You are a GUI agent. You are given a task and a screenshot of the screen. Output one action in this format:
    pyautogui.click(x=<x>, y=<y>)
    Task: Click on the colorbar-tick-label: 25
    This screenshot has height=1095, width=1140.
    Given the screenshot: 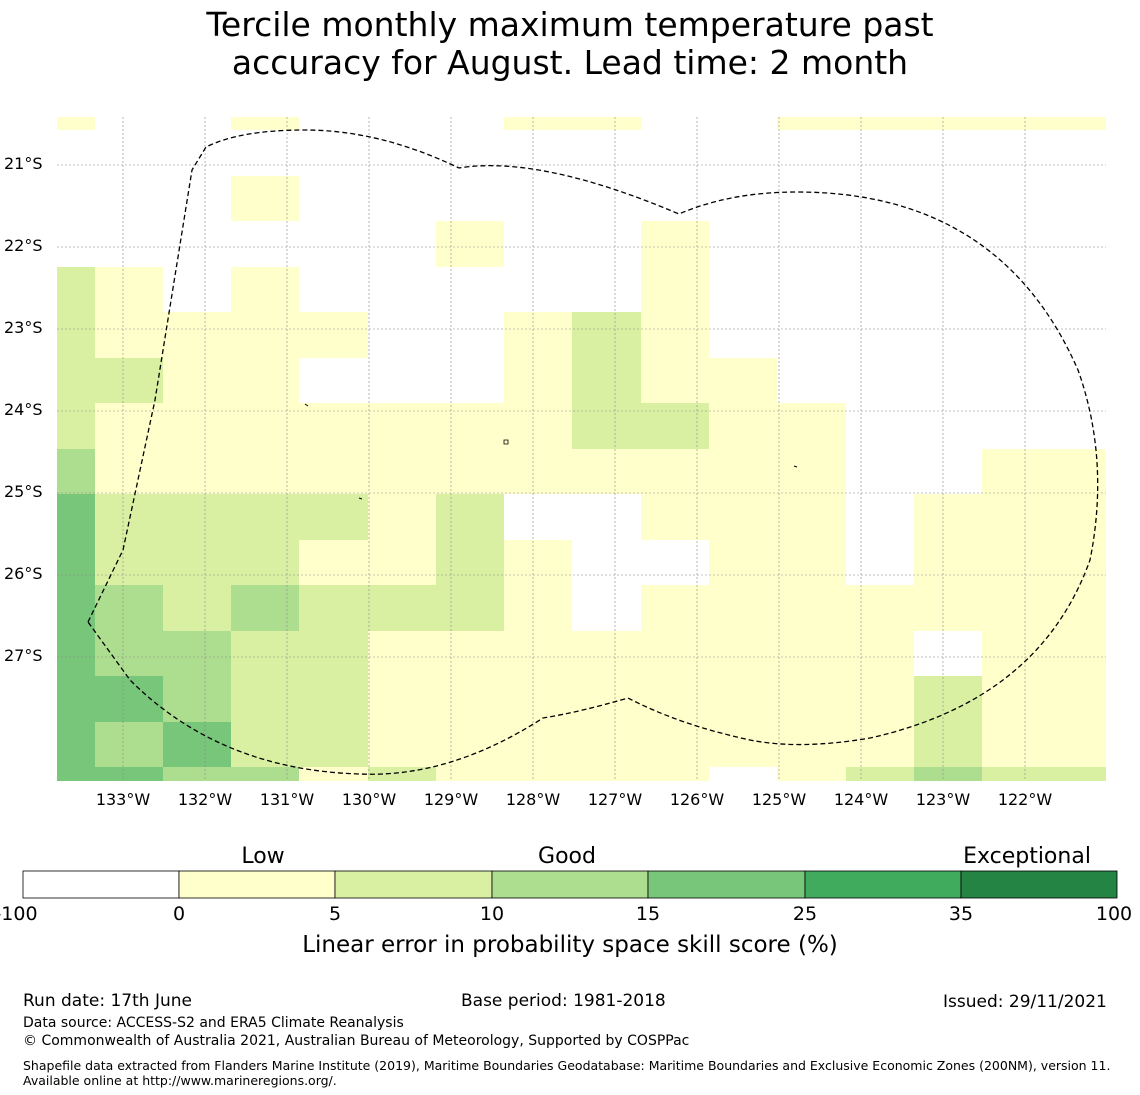 What is the action you would take?
    pyautogui.click(x=805, y=914)
    